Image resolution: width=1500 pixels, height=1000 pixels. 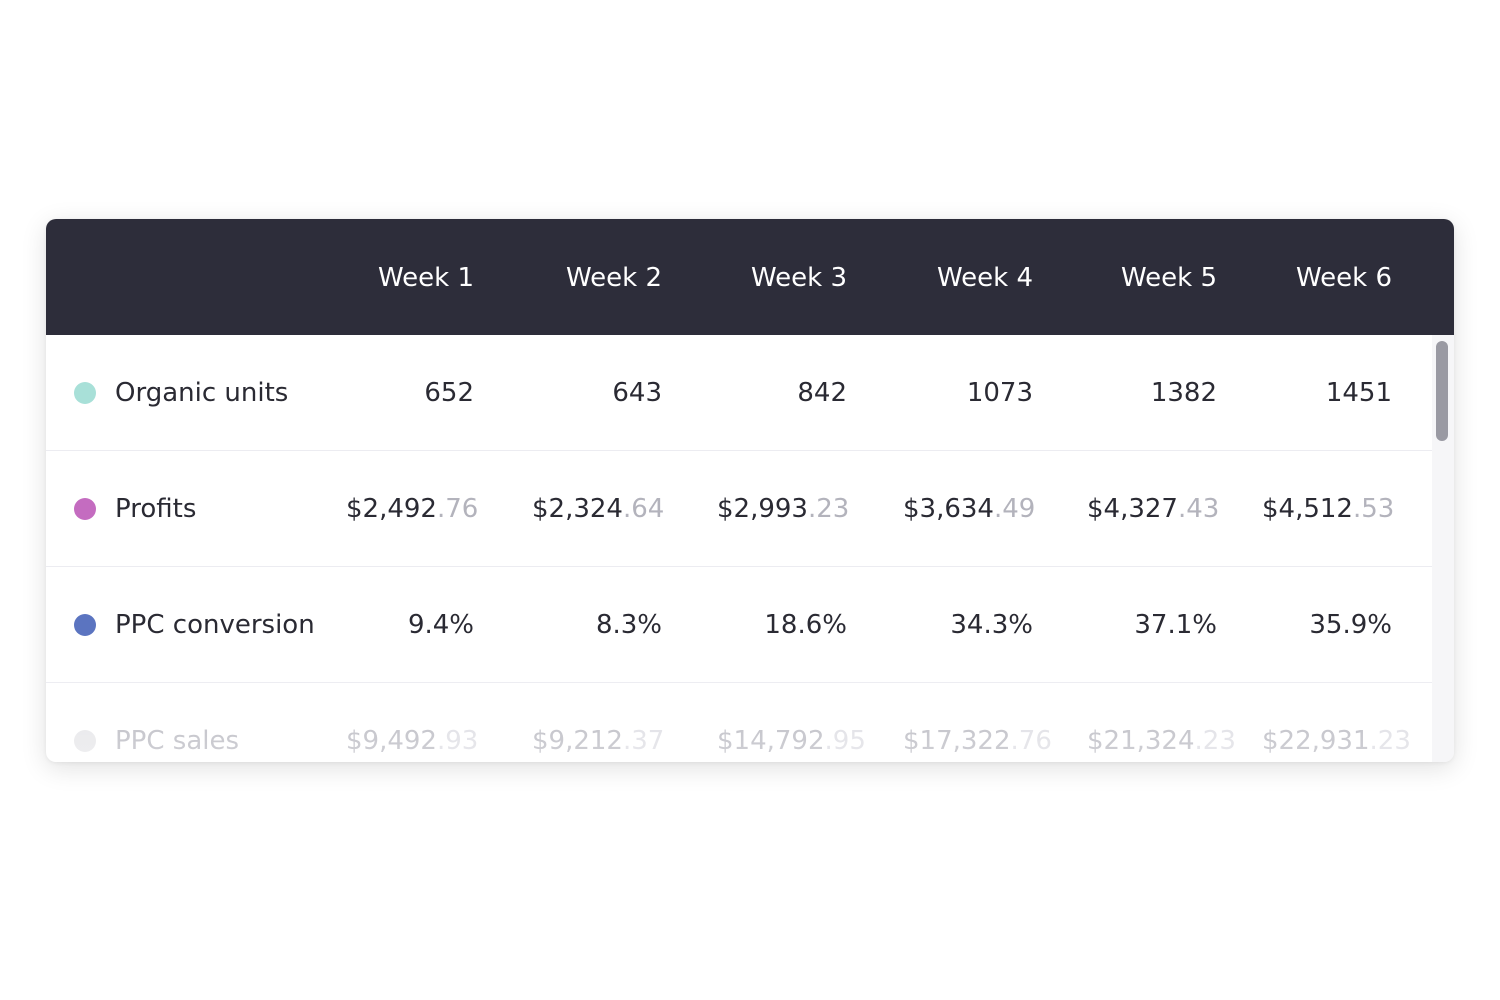 What do you see at coordinates (1336, 741) in the screenshot?
I see `table-cell: $22,931.23` at bounding box center [1336, 741].